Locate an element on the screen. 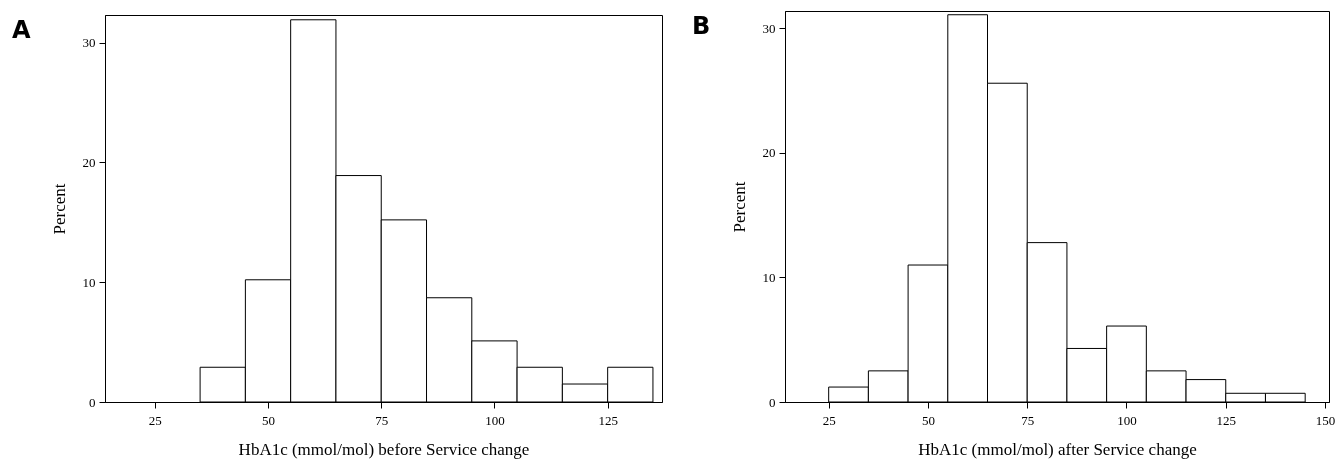 Image resolution: width=1342 pixels, height=471 pixels. chart-title: A is located at coordinates (21, 30).